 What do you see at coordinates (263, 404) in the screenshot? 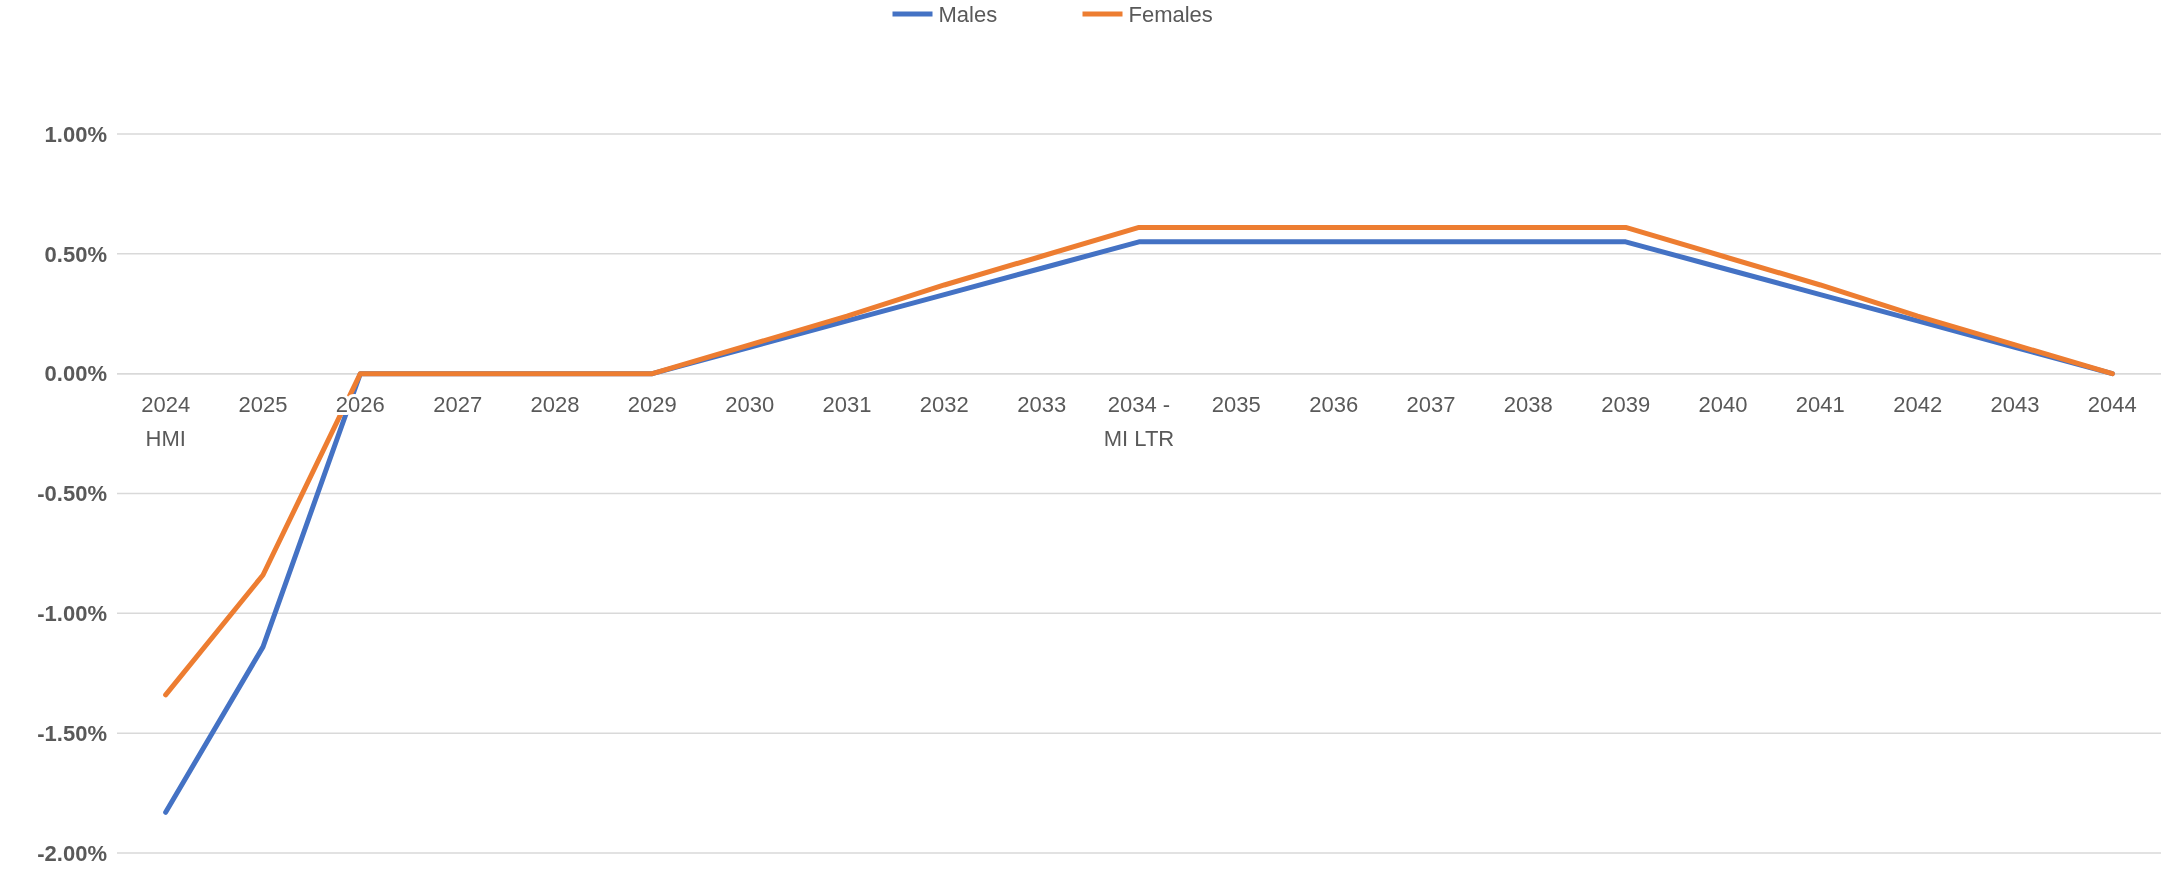
I see `x-tick-label: 2025` at bounding box center [263, 404].